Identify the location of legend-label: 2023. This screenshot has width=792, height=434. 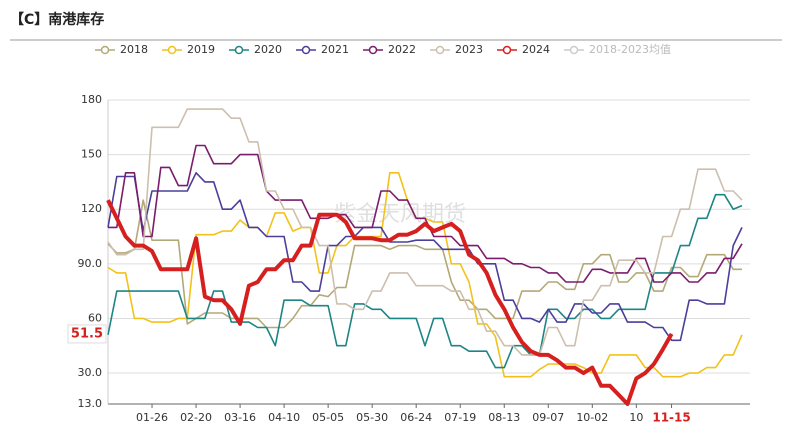
(469, 49).